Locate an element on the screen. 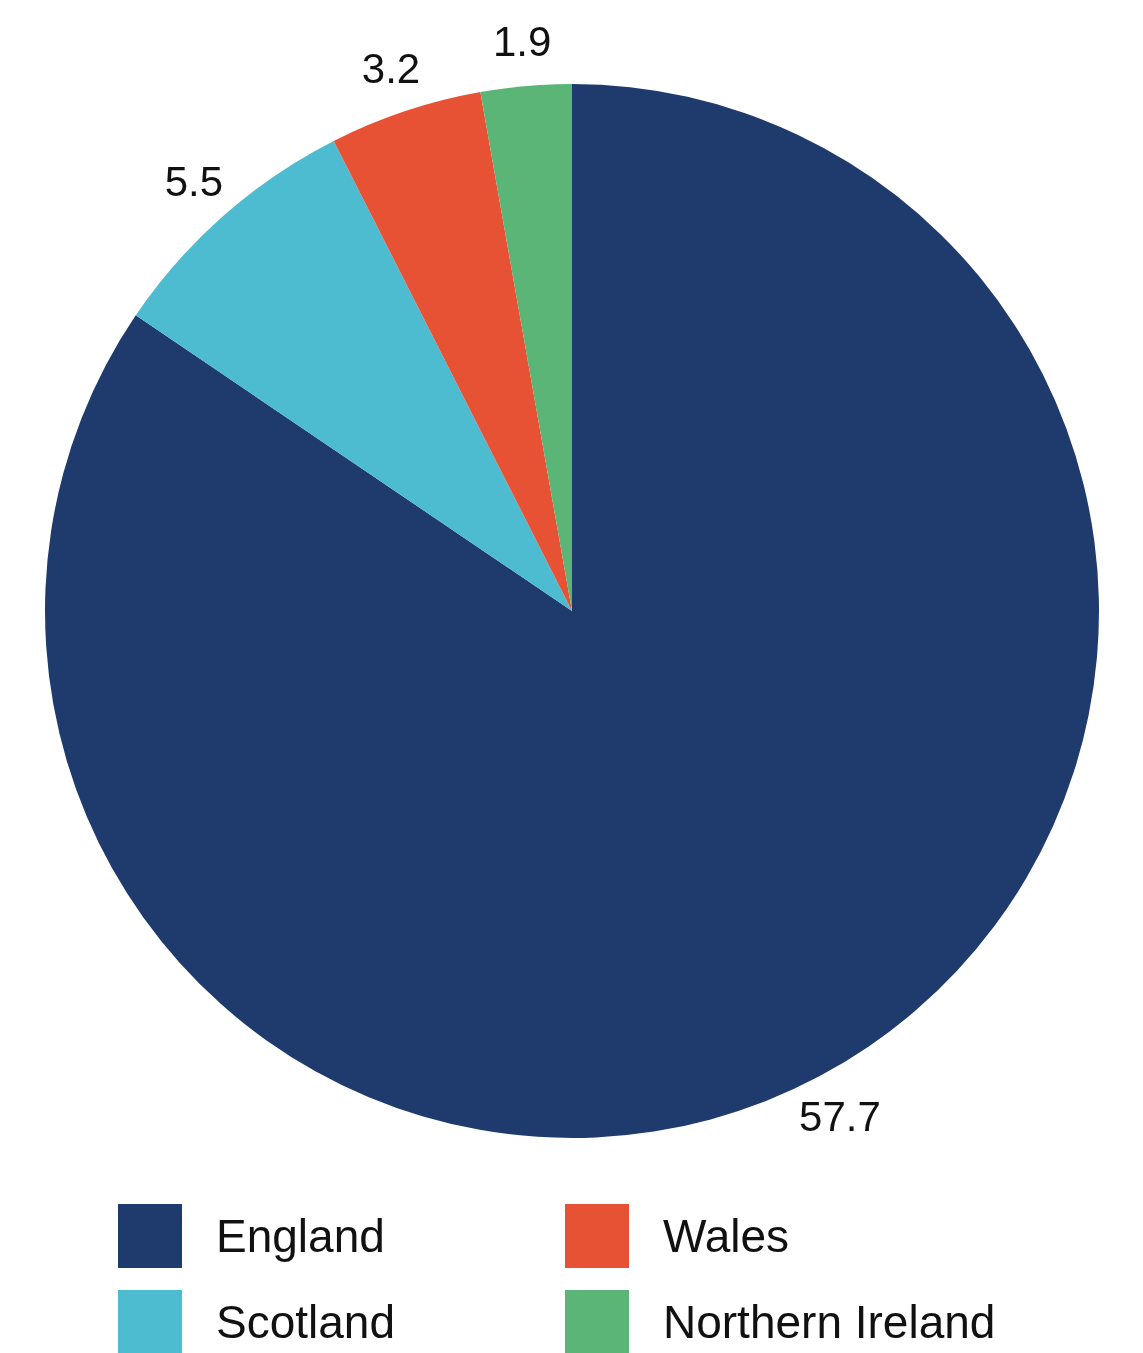 The height and width of the screenshot is (1353, 1143). data-label: 1.9 is located at coordinates (522, 41).